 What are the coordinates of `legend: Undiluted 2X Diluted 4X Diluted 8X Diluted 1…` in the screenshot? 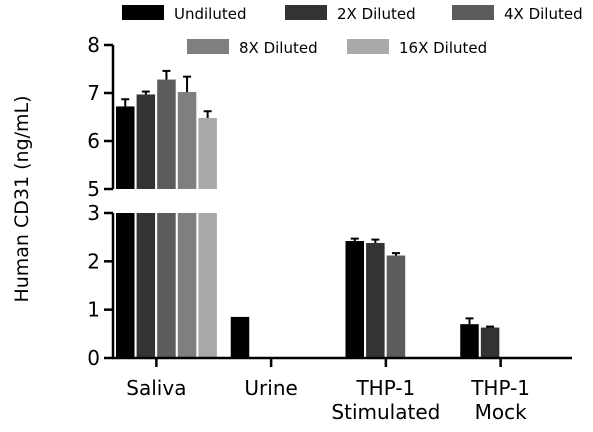 It's located at (352, 31).